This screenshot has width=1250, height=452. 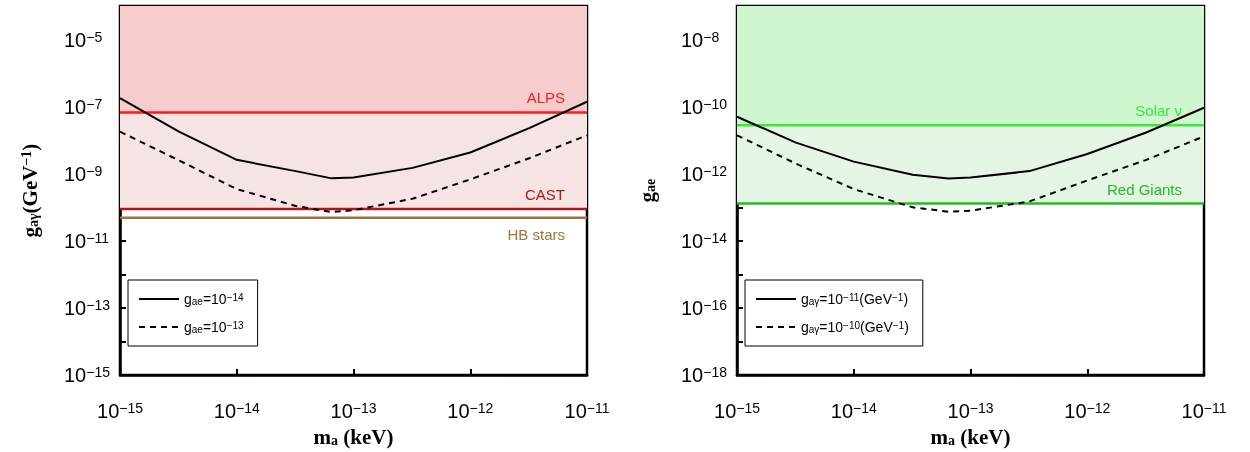 What do you see at coordinates (544, 195) in the screenshot?
I see `ref-line-label: CAST` at bounding box center [544, 195].